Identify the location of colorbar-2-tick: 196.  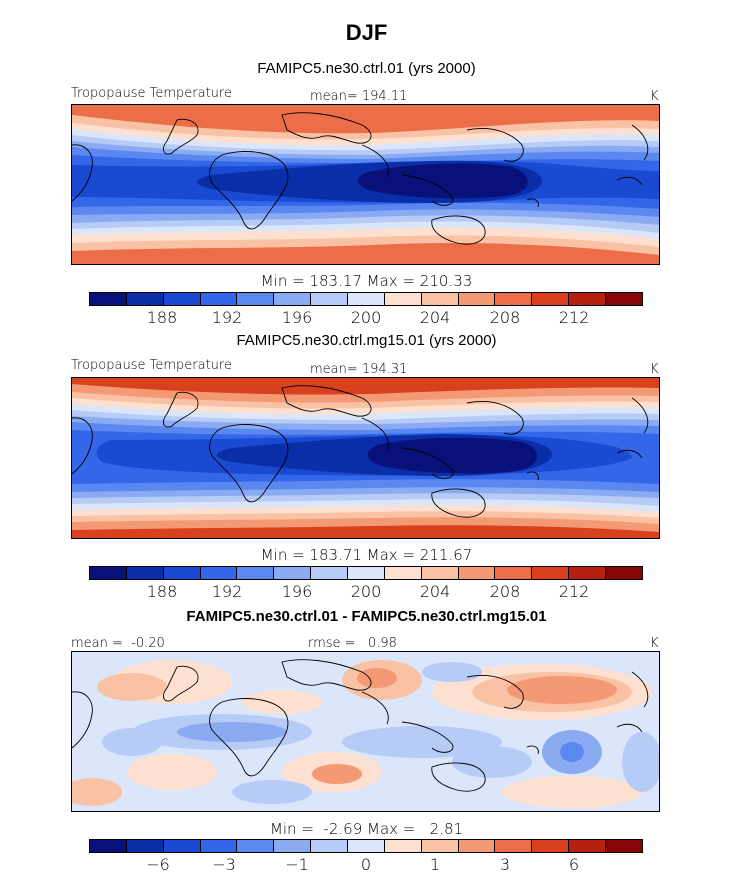
(297, 591).